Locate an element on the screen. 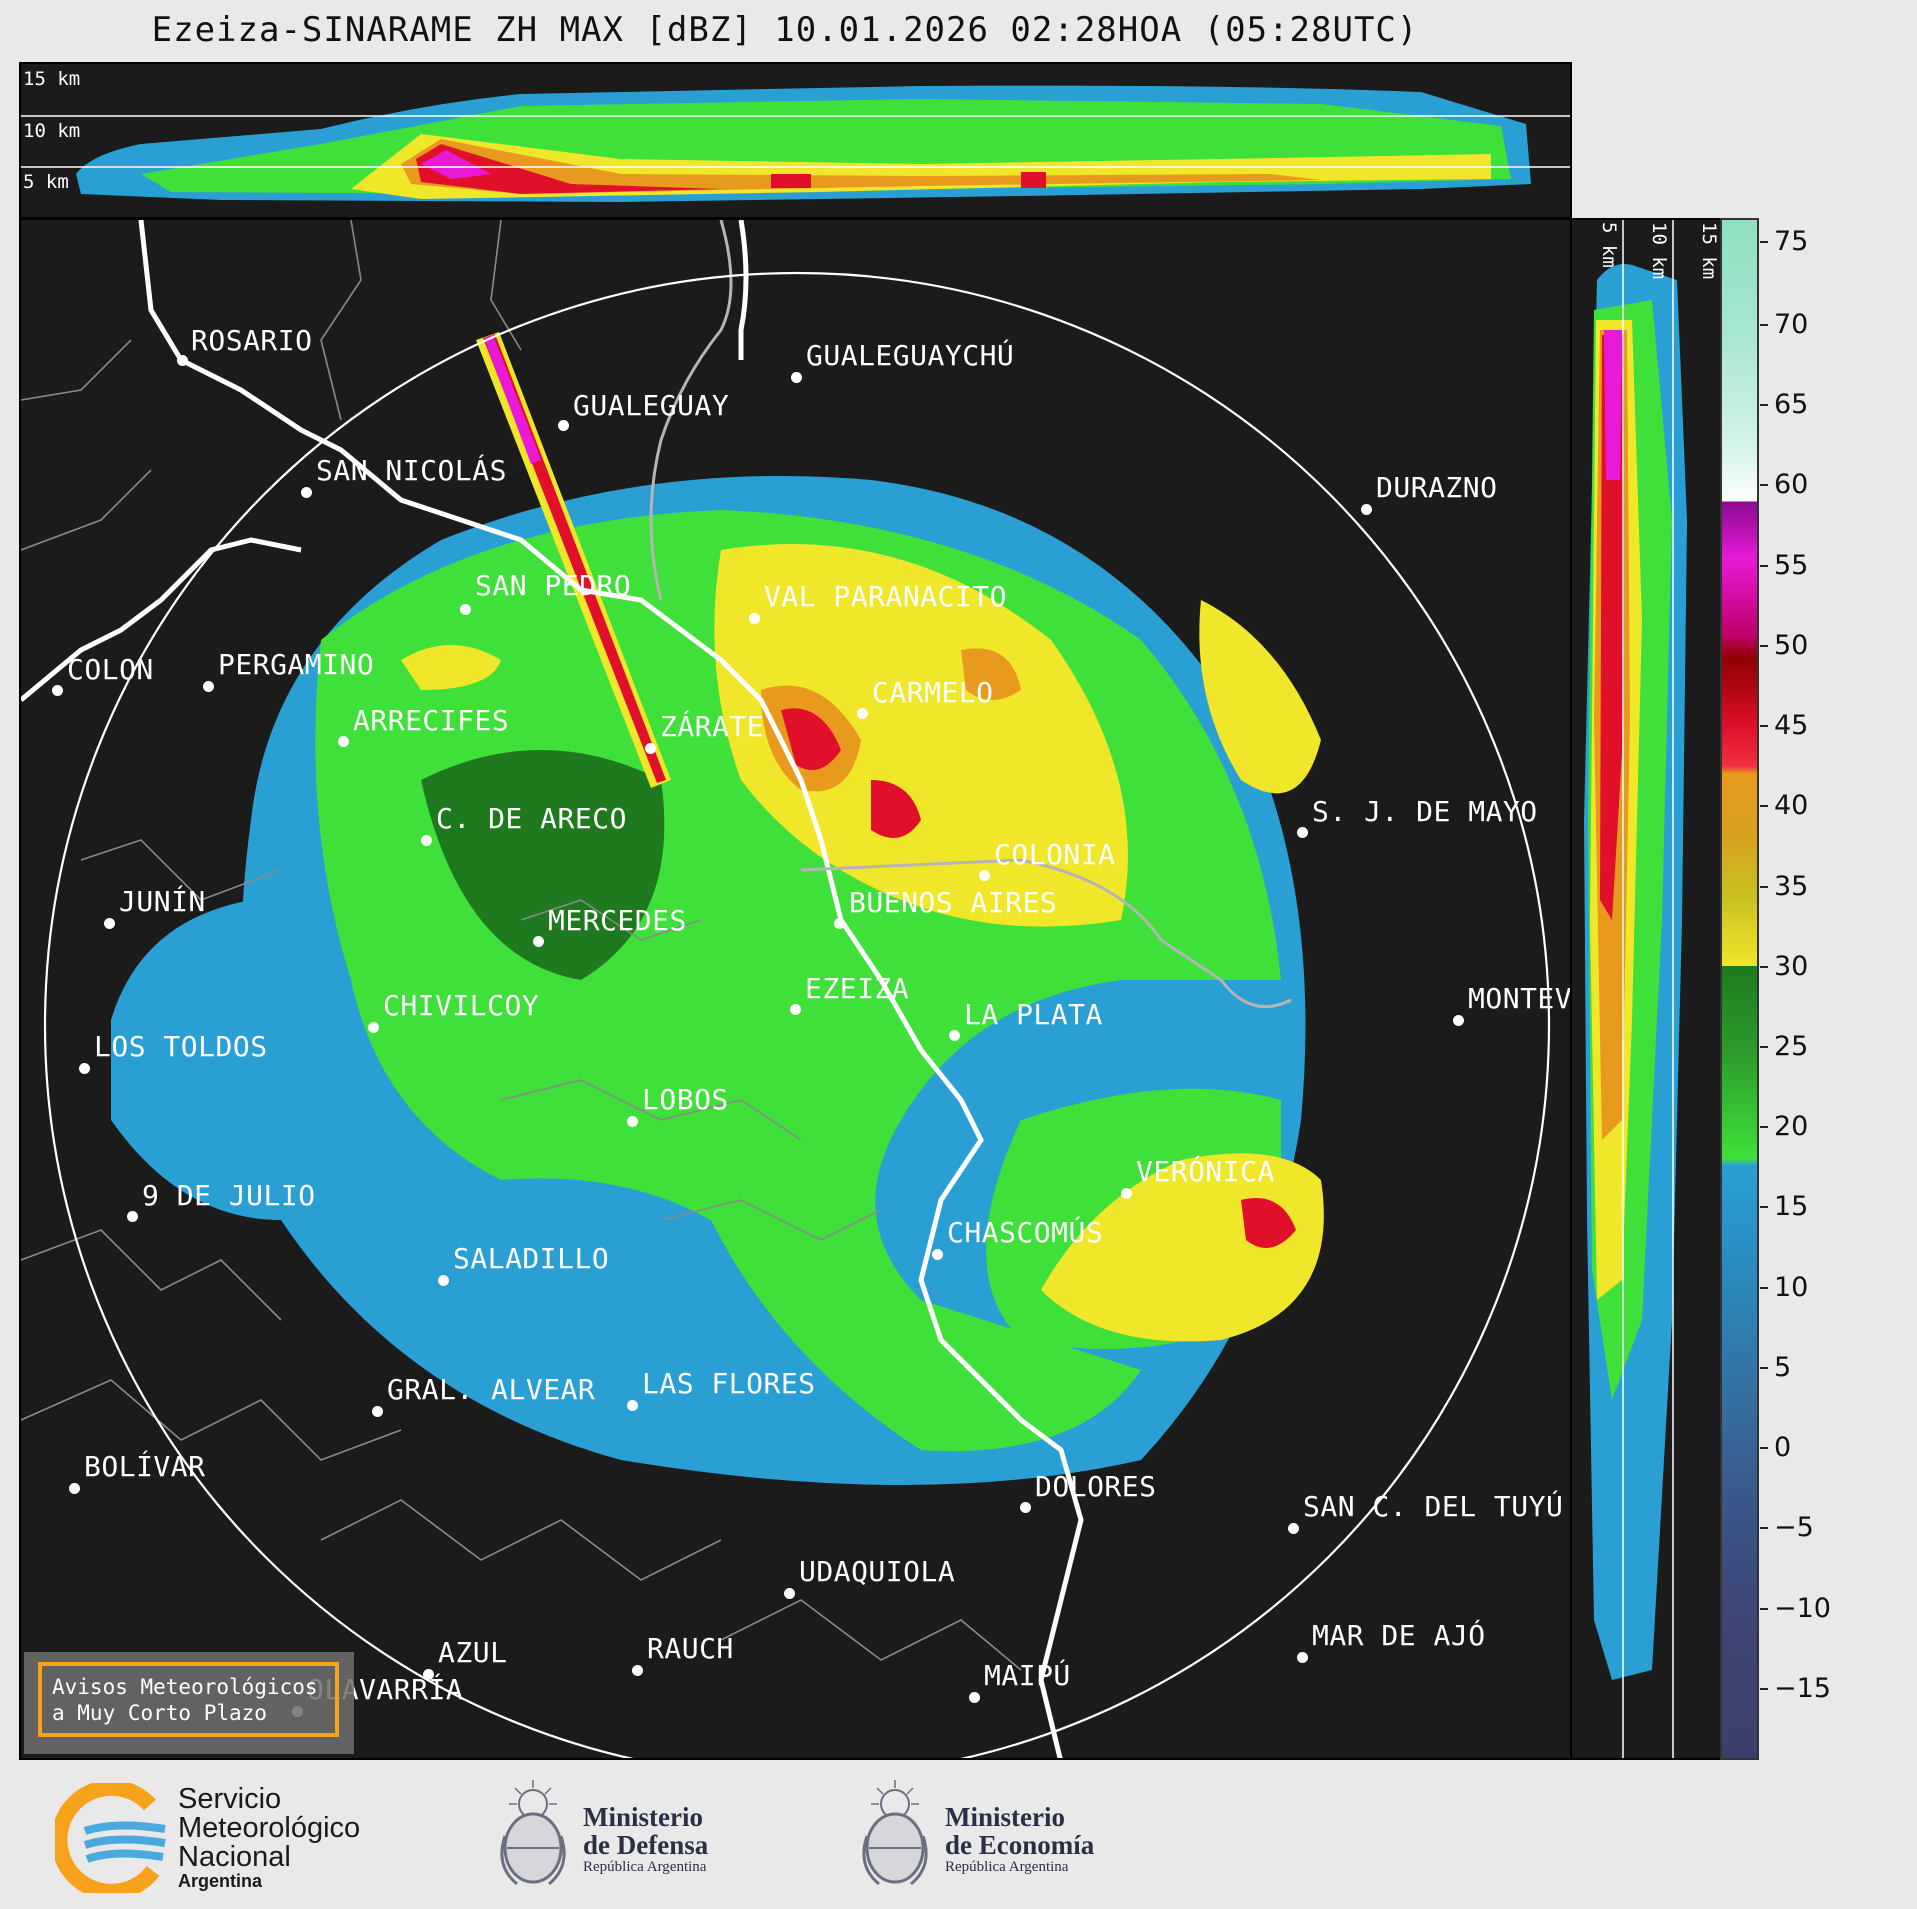 This screenshot has width=1917, height=1909. city-label-udaquiola: UDAQUIOLA is located at coordinates (877, 1571).